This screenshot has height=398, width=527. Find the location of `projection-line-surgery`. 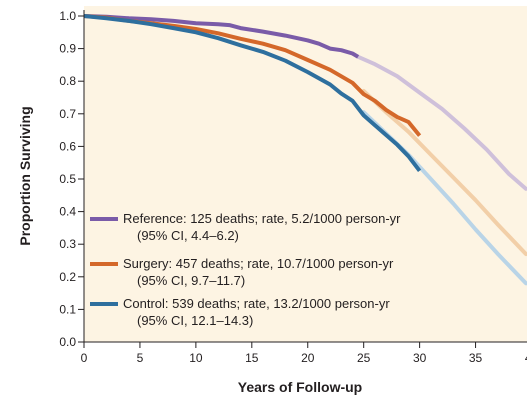

projection-line-surgery is located at coordinates (444, 172).